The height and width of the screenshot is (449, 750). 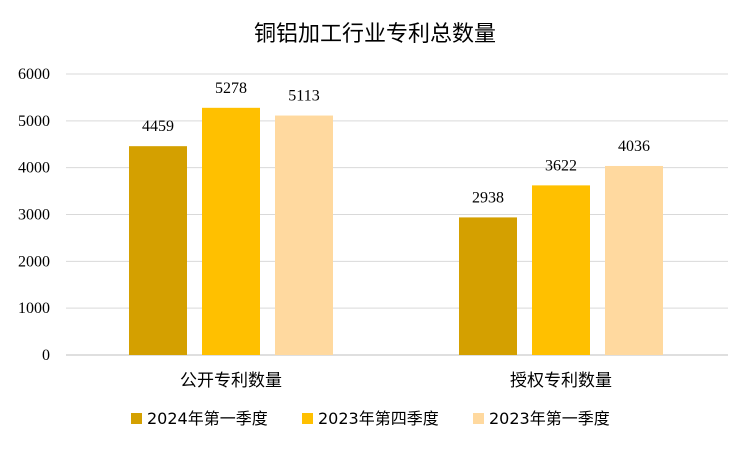 What do you see at coordinates (46, 355) in the screenshot?
I see `y-tick-label: 0` at bounding box center [46, 355].